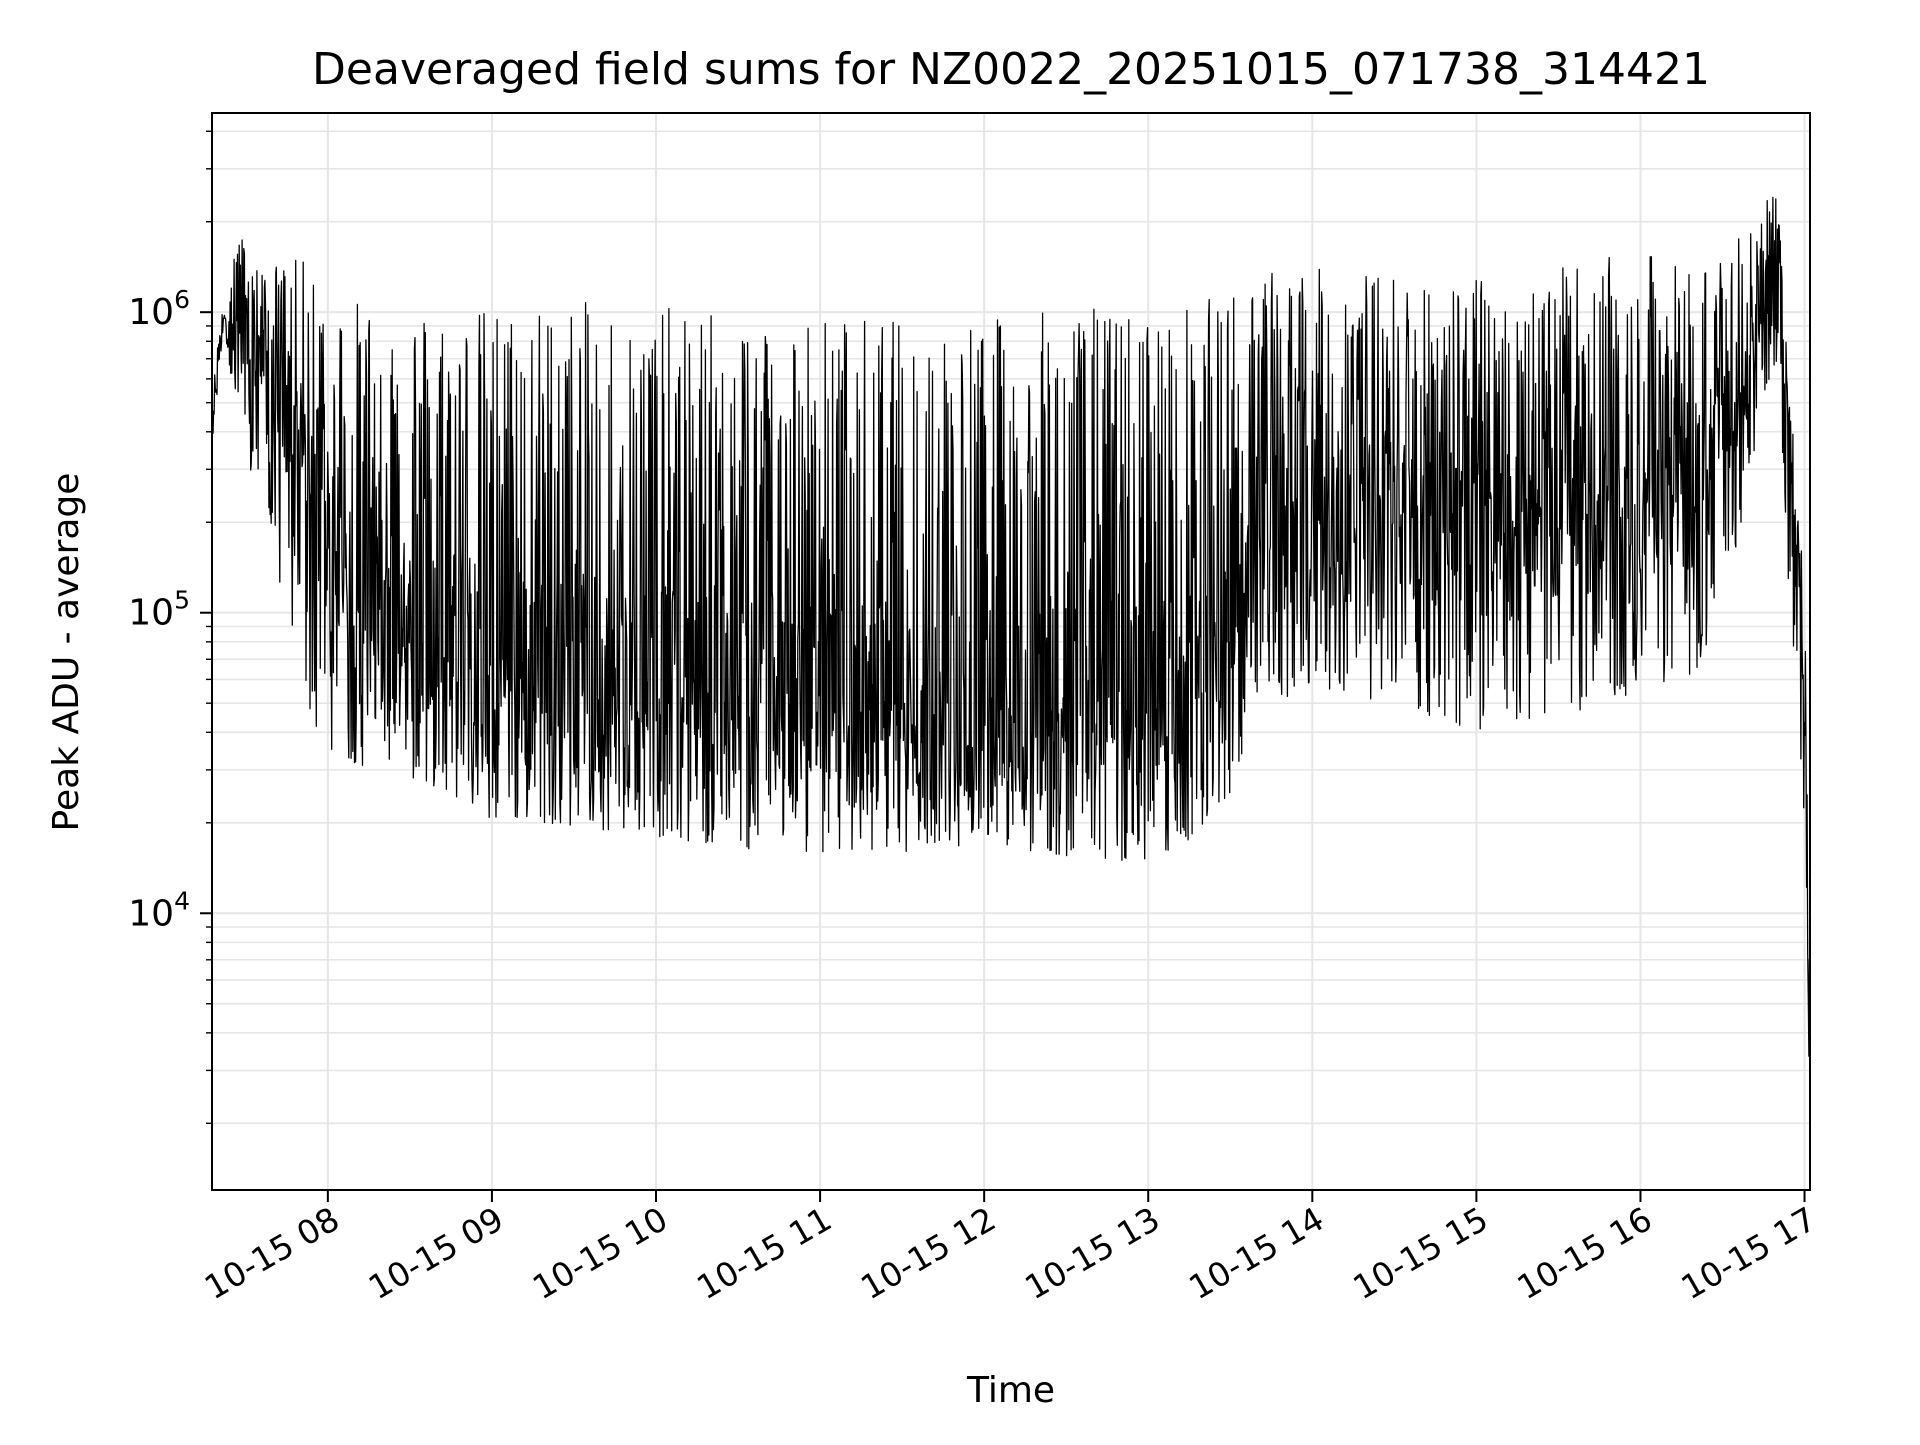  I want to click on y-tick-label: 10⁶, so click(159, 309).